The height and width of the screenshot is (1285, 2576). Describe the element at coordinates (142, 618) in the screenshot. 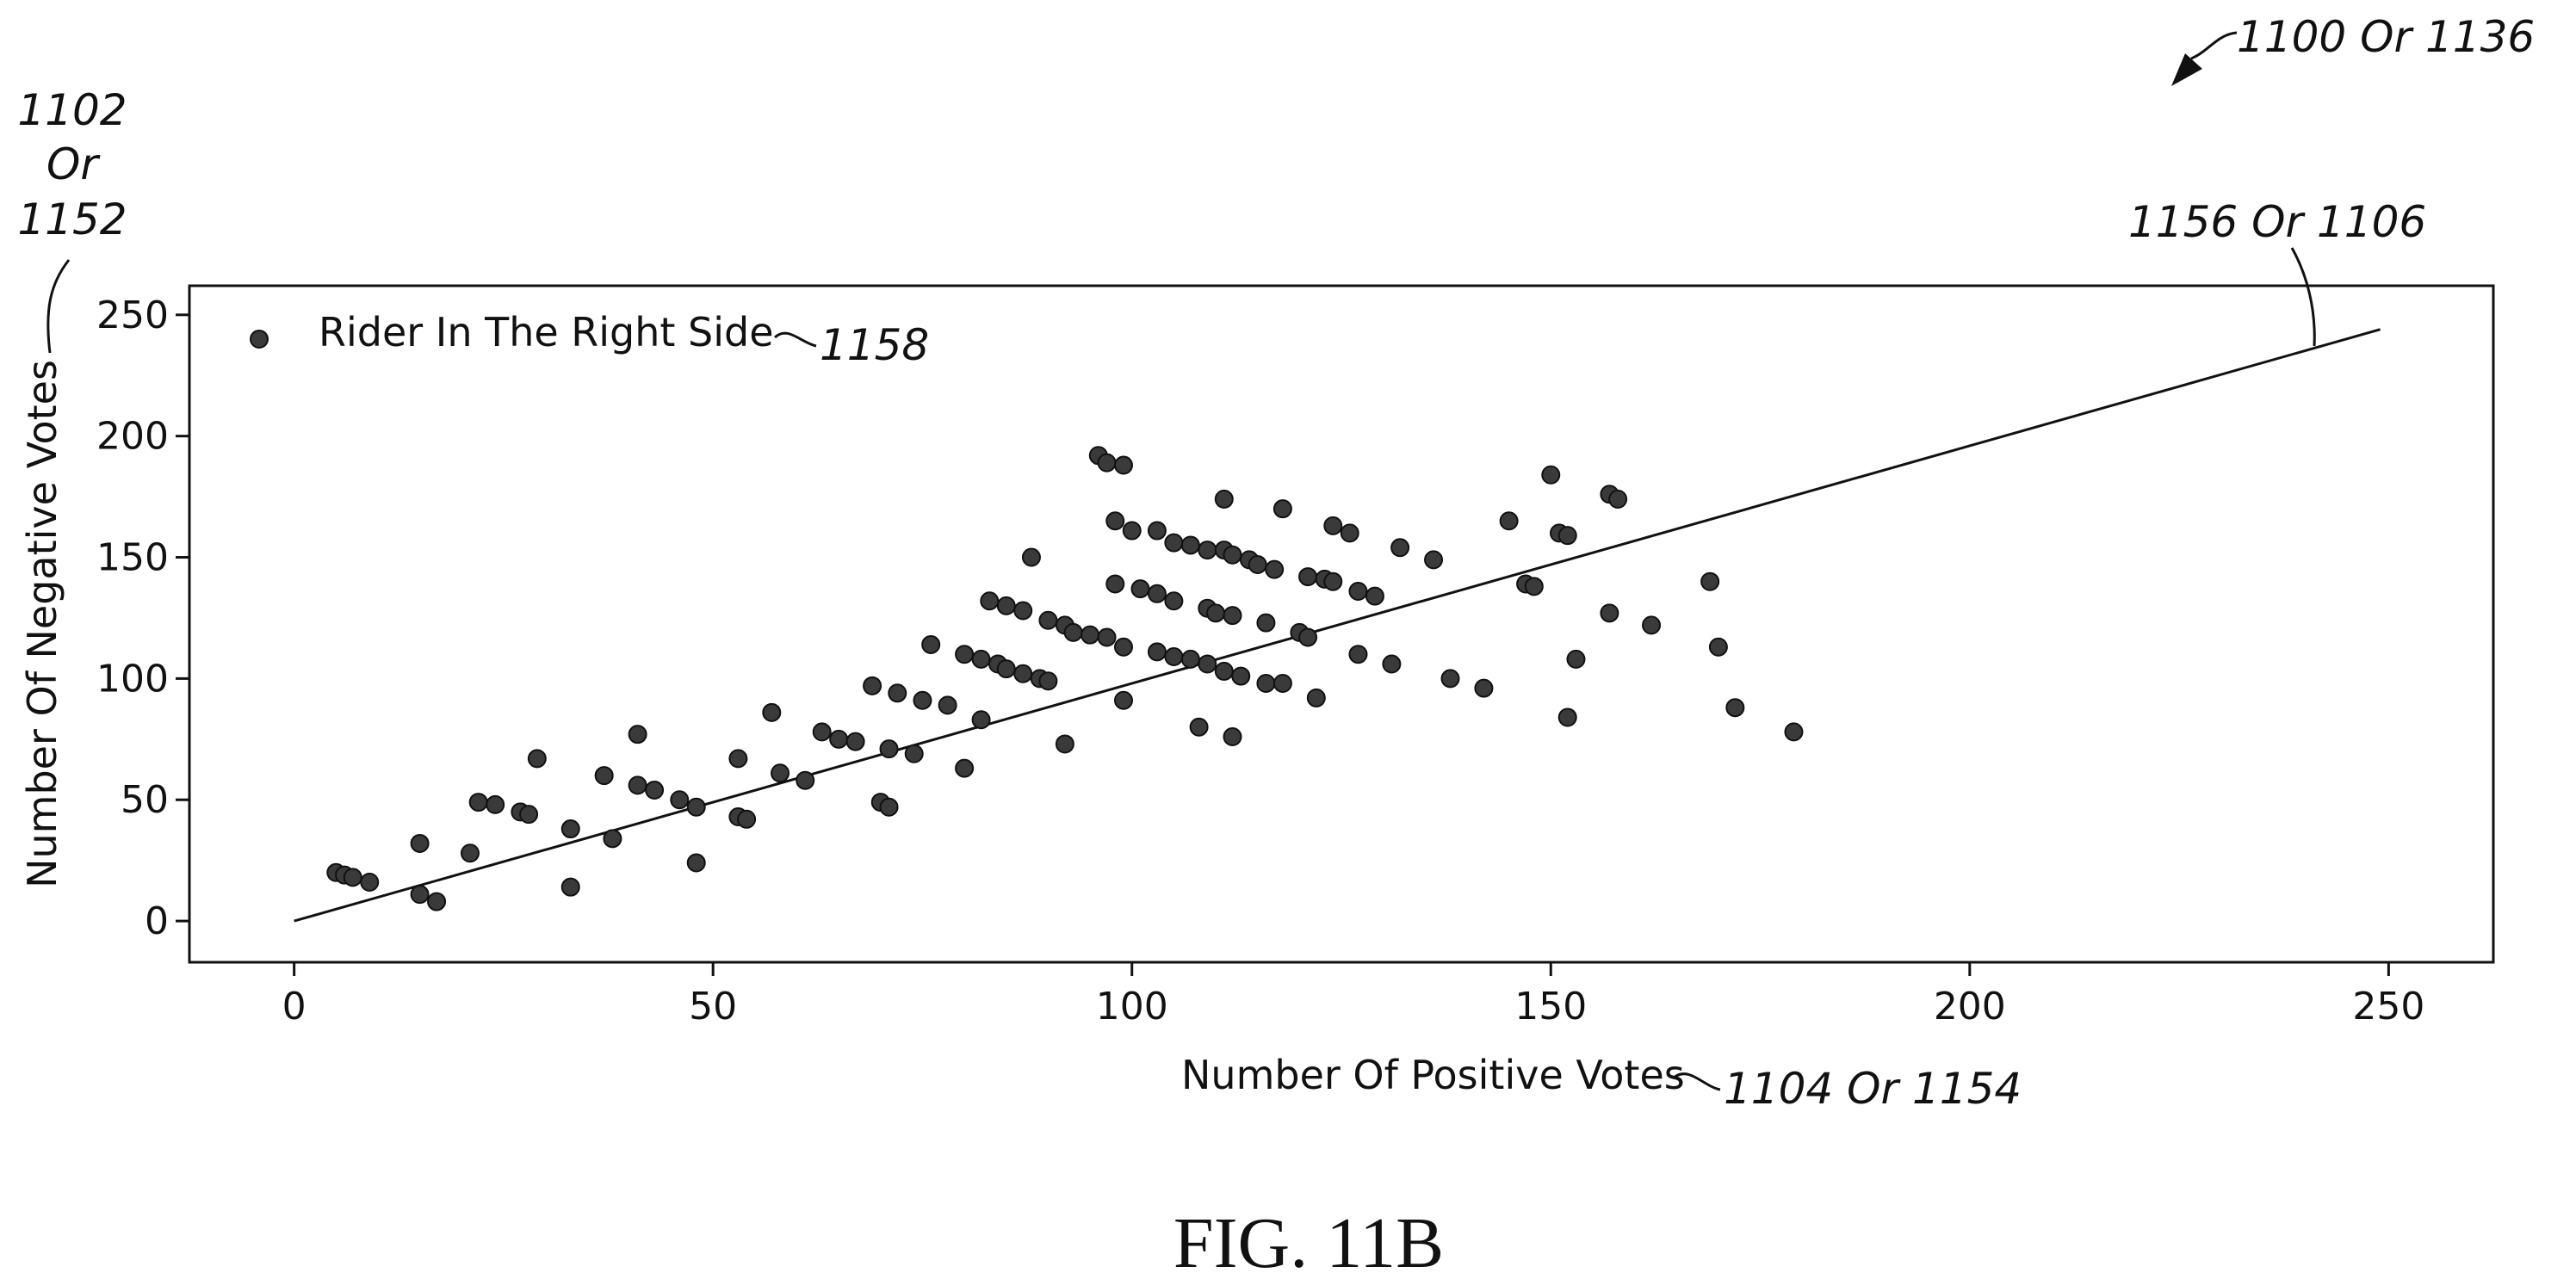

I see `y-axis-ticks: 0 50 100 150 200 250` at that location.